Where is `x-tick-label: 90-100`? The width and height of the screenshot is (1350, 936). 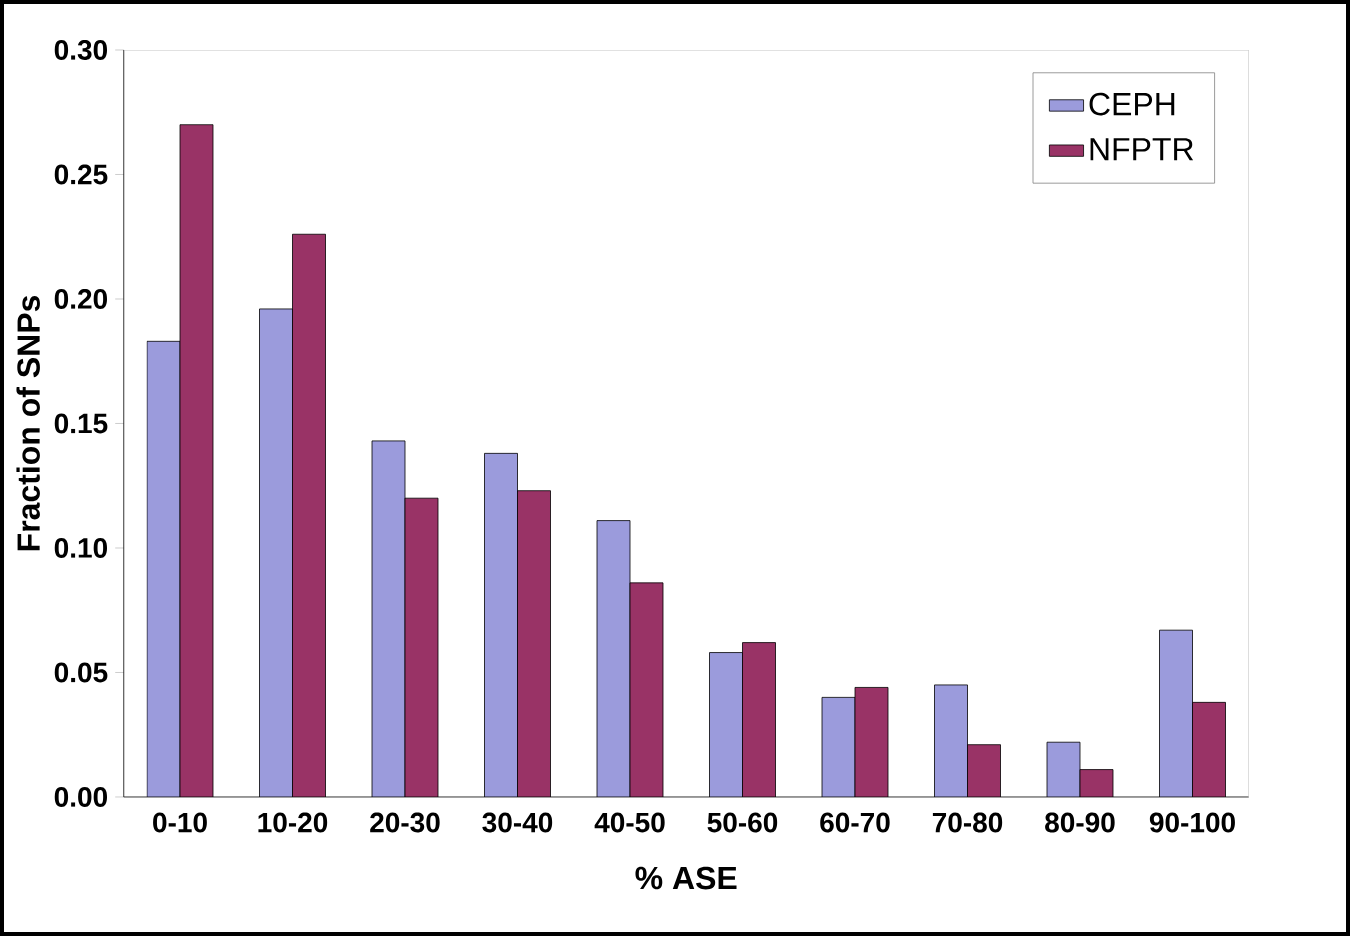 x-tick-label: 90-100 is located at coordinates (1192, 822).